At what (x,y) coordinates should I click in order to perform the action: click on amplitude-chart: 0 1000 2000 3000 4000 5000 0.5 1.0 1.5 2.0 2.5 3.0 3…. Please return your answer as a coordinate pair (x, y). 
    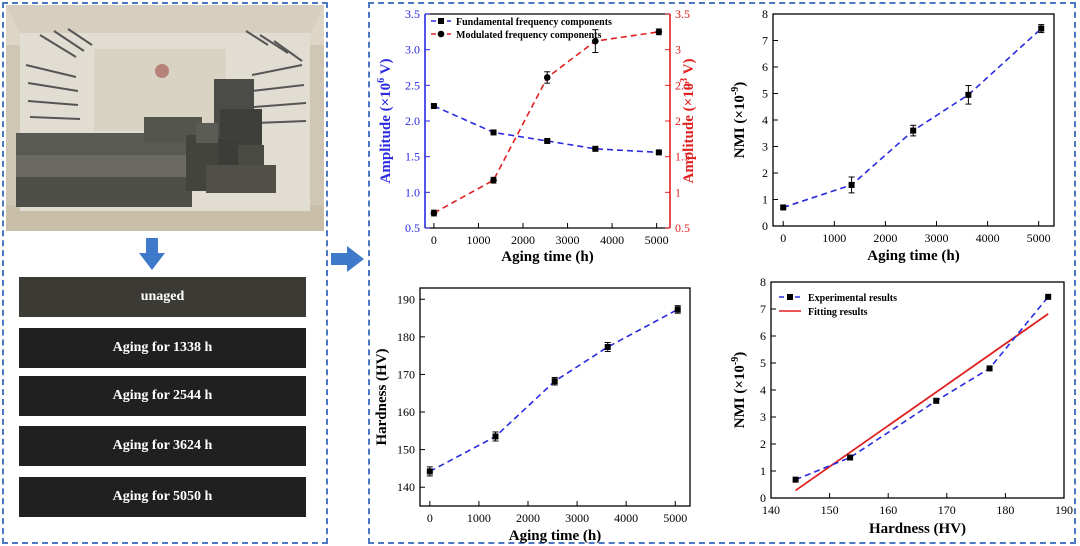
    Looking at the image, I should click on (536, 136).